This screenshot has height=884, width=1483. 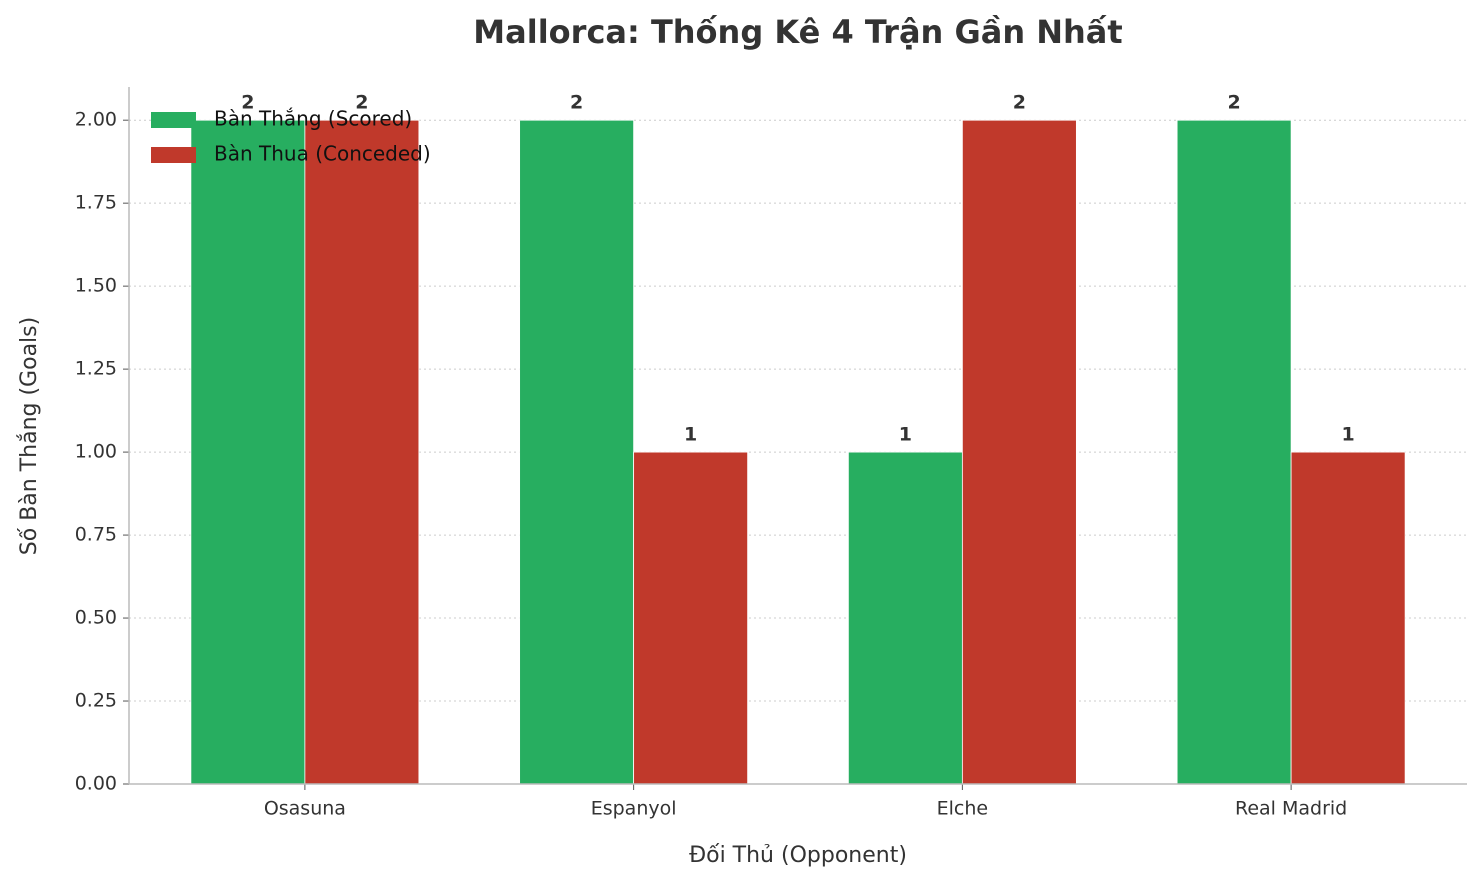 I want to click on y-tick-label: 0.50, so click(x=96, y=618).